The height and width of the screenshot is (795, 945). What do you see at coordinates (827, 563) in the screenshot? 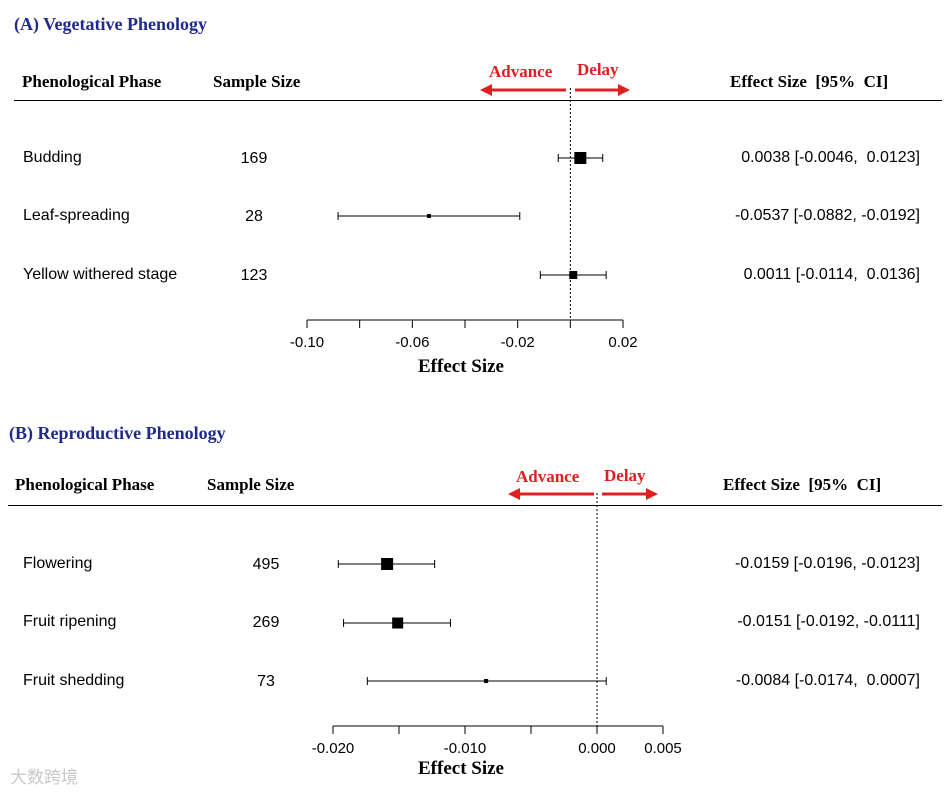
I see `panel-b-row-0-ci: -0.0159 [-0.0196, -0.0123]` at bounding box center [827, 563].